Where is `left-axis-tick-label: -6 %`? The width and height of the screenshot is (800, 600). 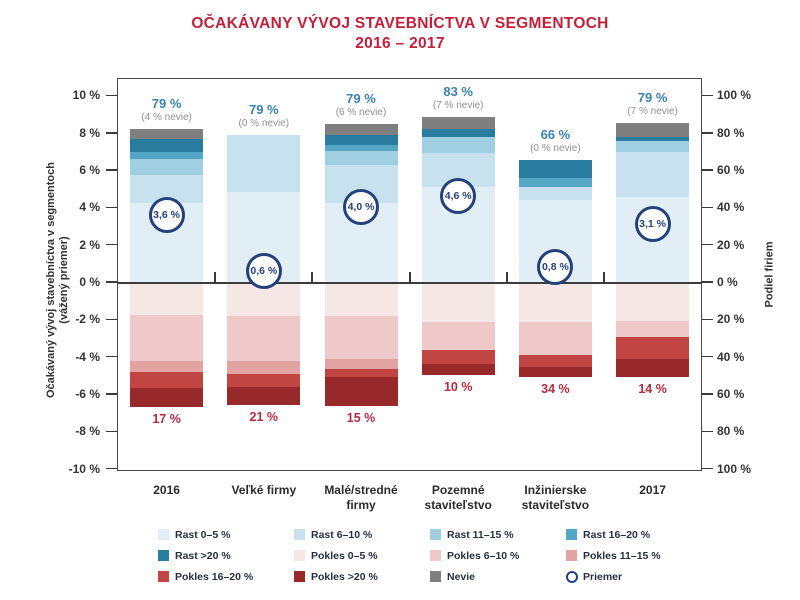 left-axis-tick-label: -6 % is located at coordinates (87, 394).